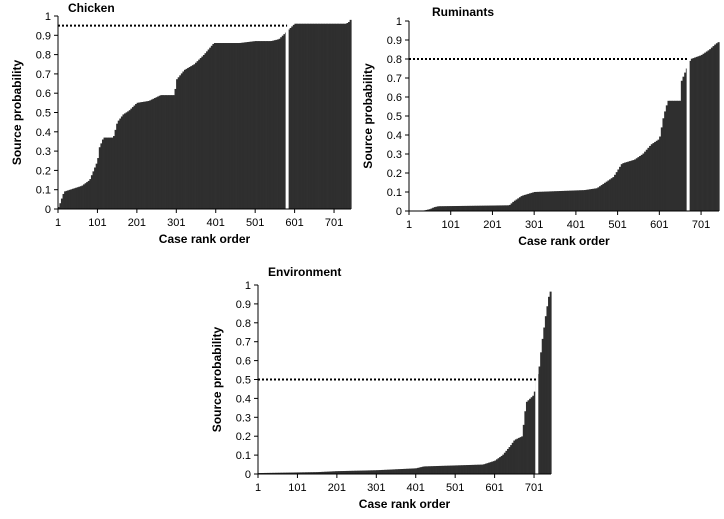 The height and width of the screenshot is (519, 724). Describe the element at coordinates (243, 418) in the screenshot. I see `environment-y-tick-label: 0.3` at that location.